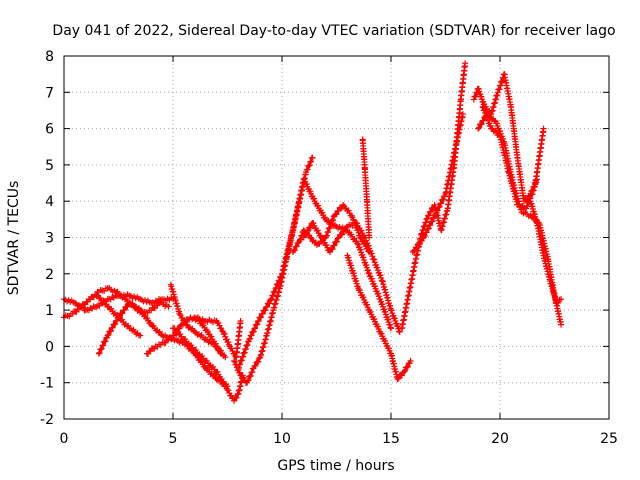 The height and width of the screenshot is (480, 640). Describe the element at coordinates (14, 238) in the screenshot. I see `y-axis-label: SDTVAR / TECUs` at that location.